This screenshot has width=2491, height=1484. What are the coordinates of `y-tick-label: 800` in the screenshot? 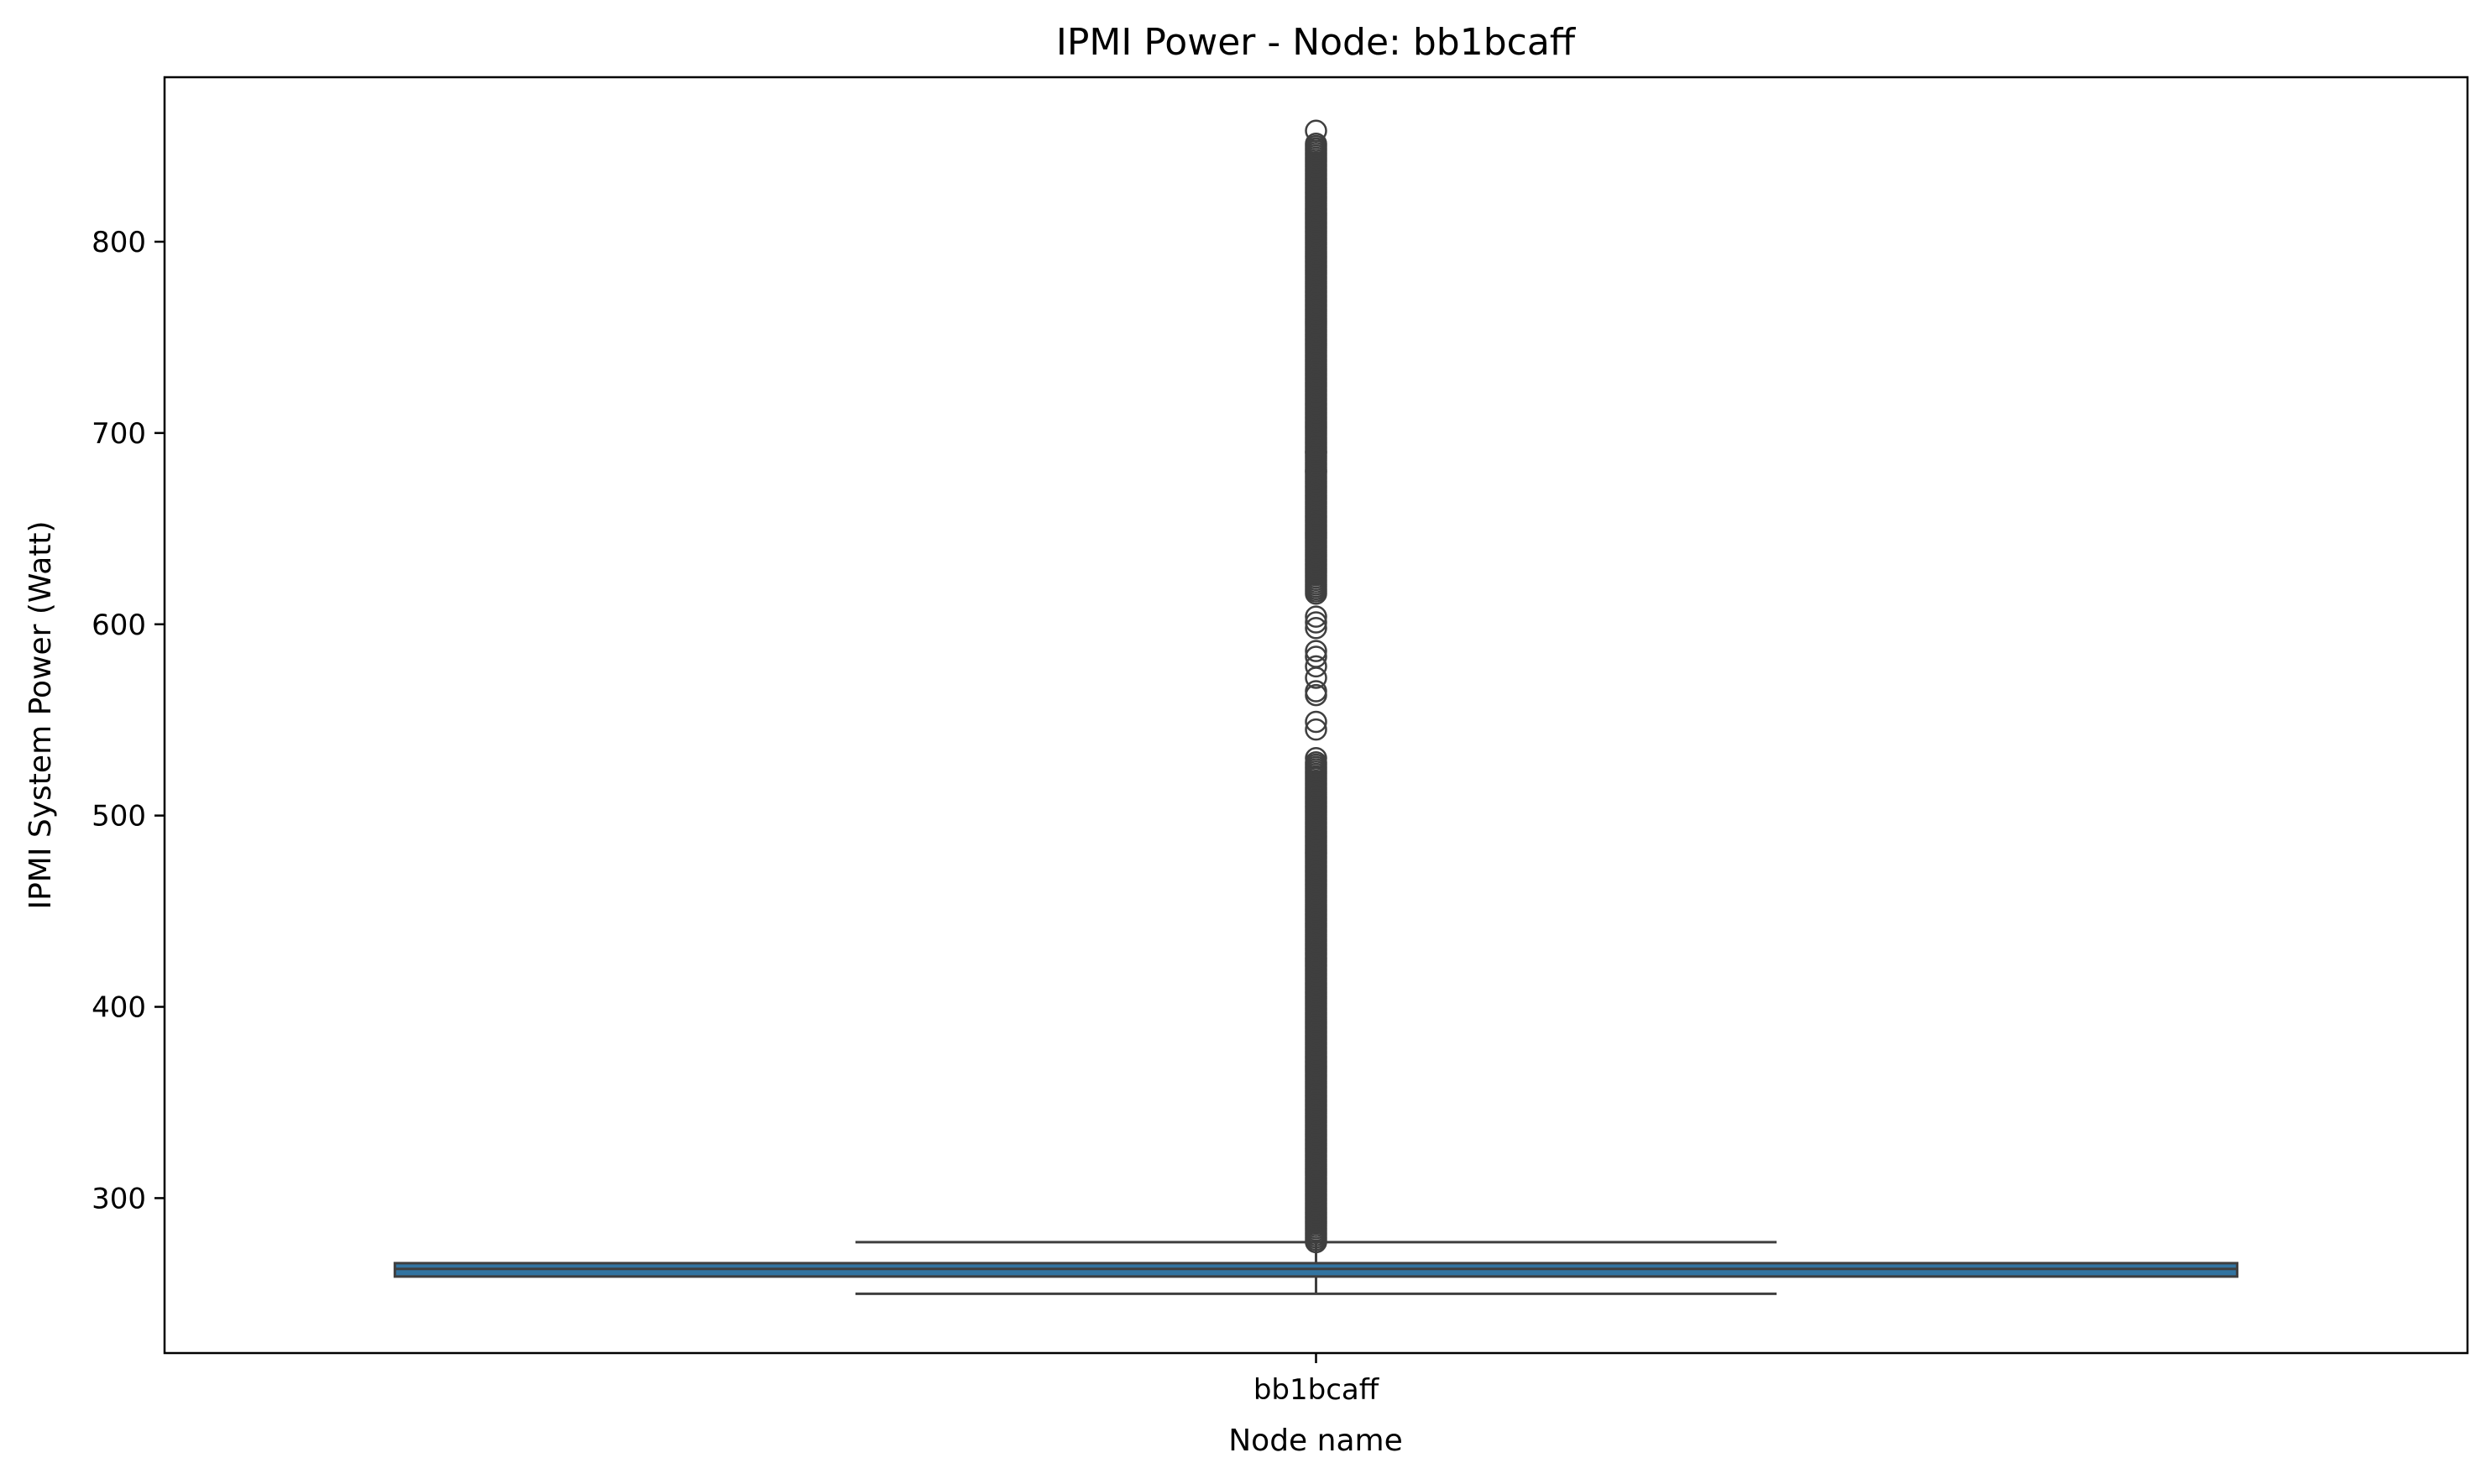 It's located at (119, 242).